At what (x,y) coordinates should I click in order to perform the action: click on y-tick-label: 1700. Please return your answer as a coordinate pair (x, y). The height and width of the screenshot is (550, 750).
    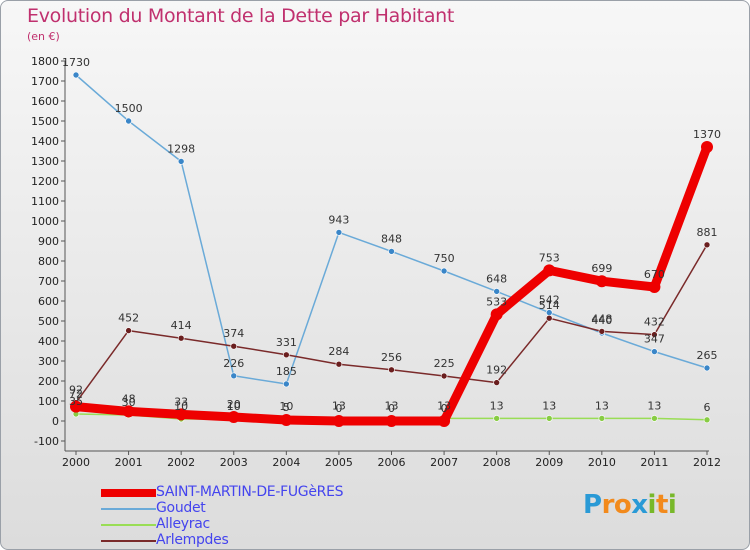
    Looking at the image, I should click on (45, 81).